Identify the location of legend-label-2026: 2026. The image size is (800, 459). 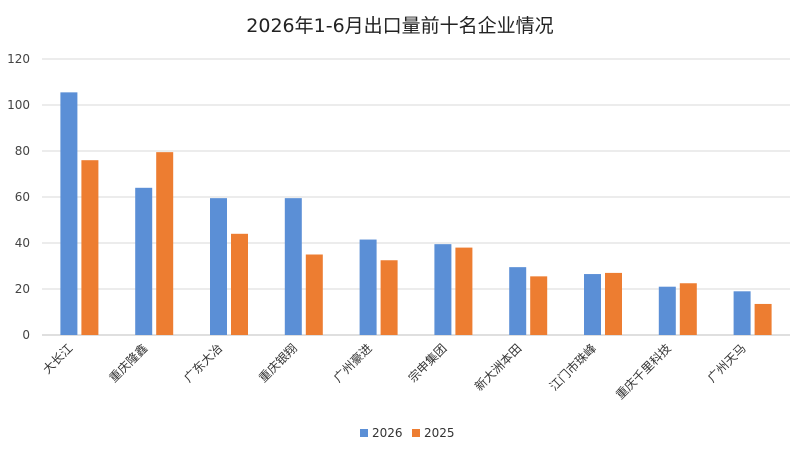
(387, 433).